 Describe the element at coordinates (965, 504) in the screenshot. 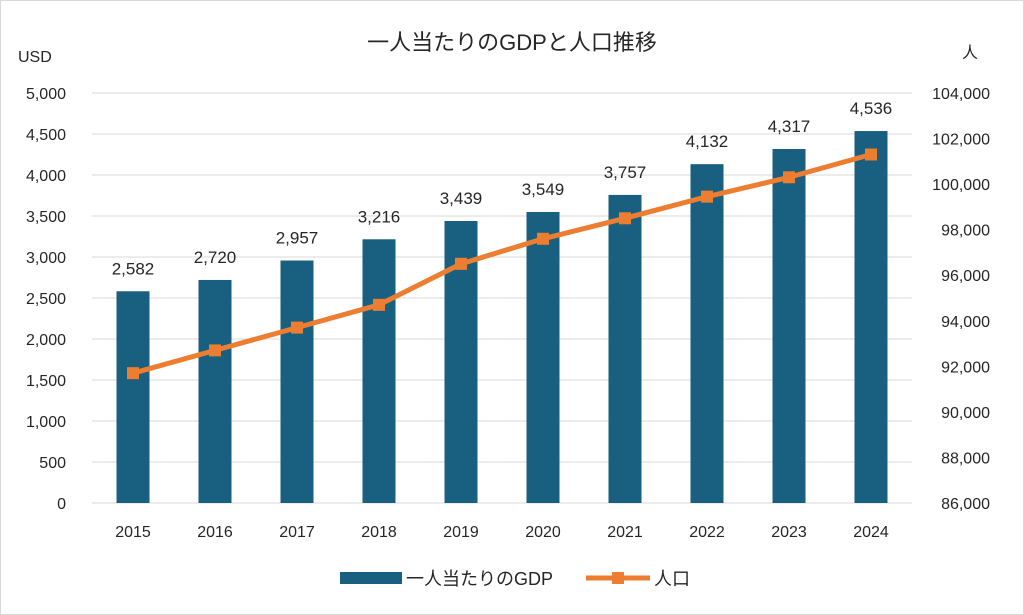

I see `right-tick-label: 86,000` at that location.